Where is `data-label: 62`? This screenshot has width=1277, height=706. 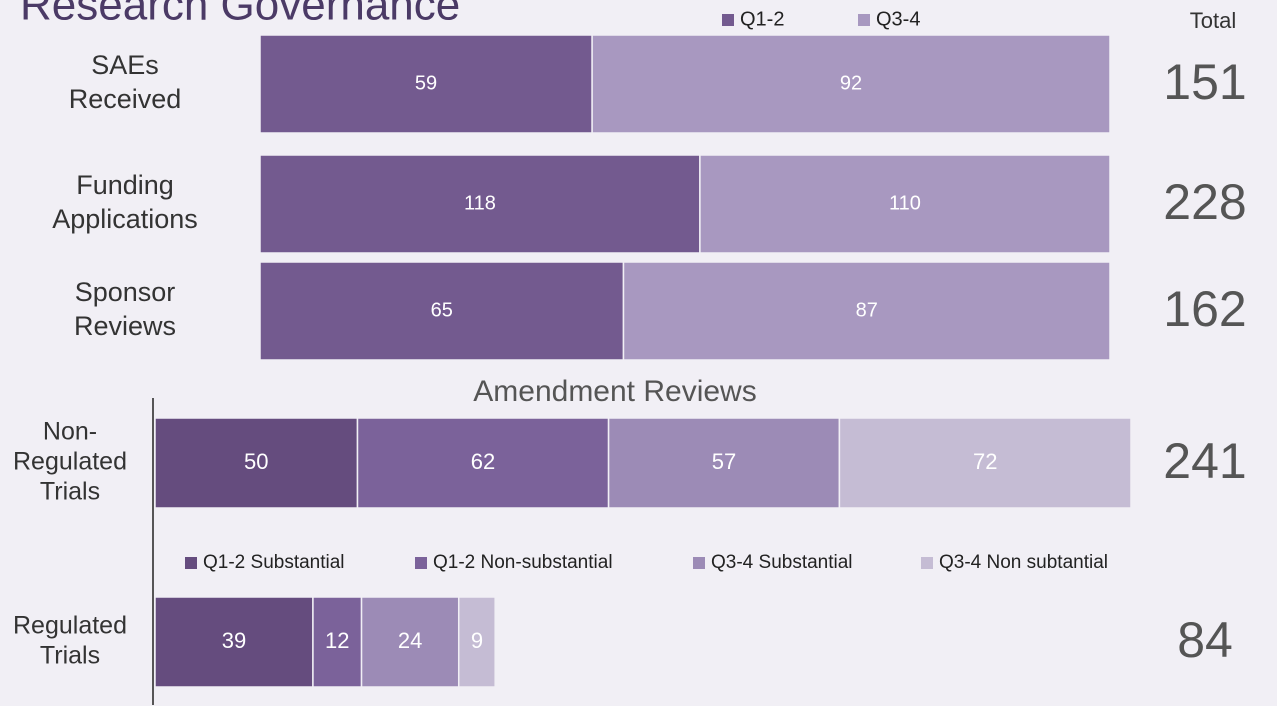
data-label: 62 is located at coordinates (483, 461).